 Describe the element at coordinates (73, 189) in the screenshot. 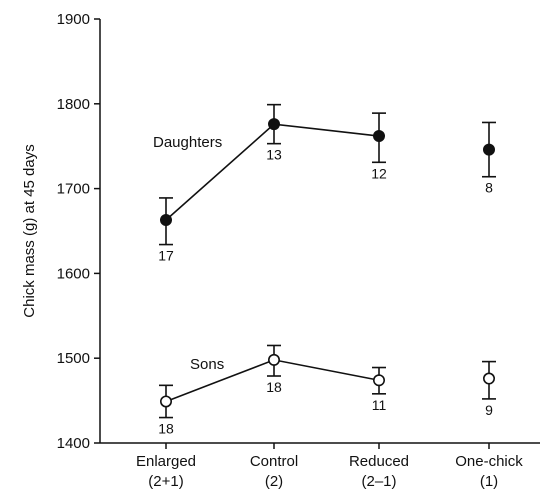

I see `y-tick-label: 1700` at that location.